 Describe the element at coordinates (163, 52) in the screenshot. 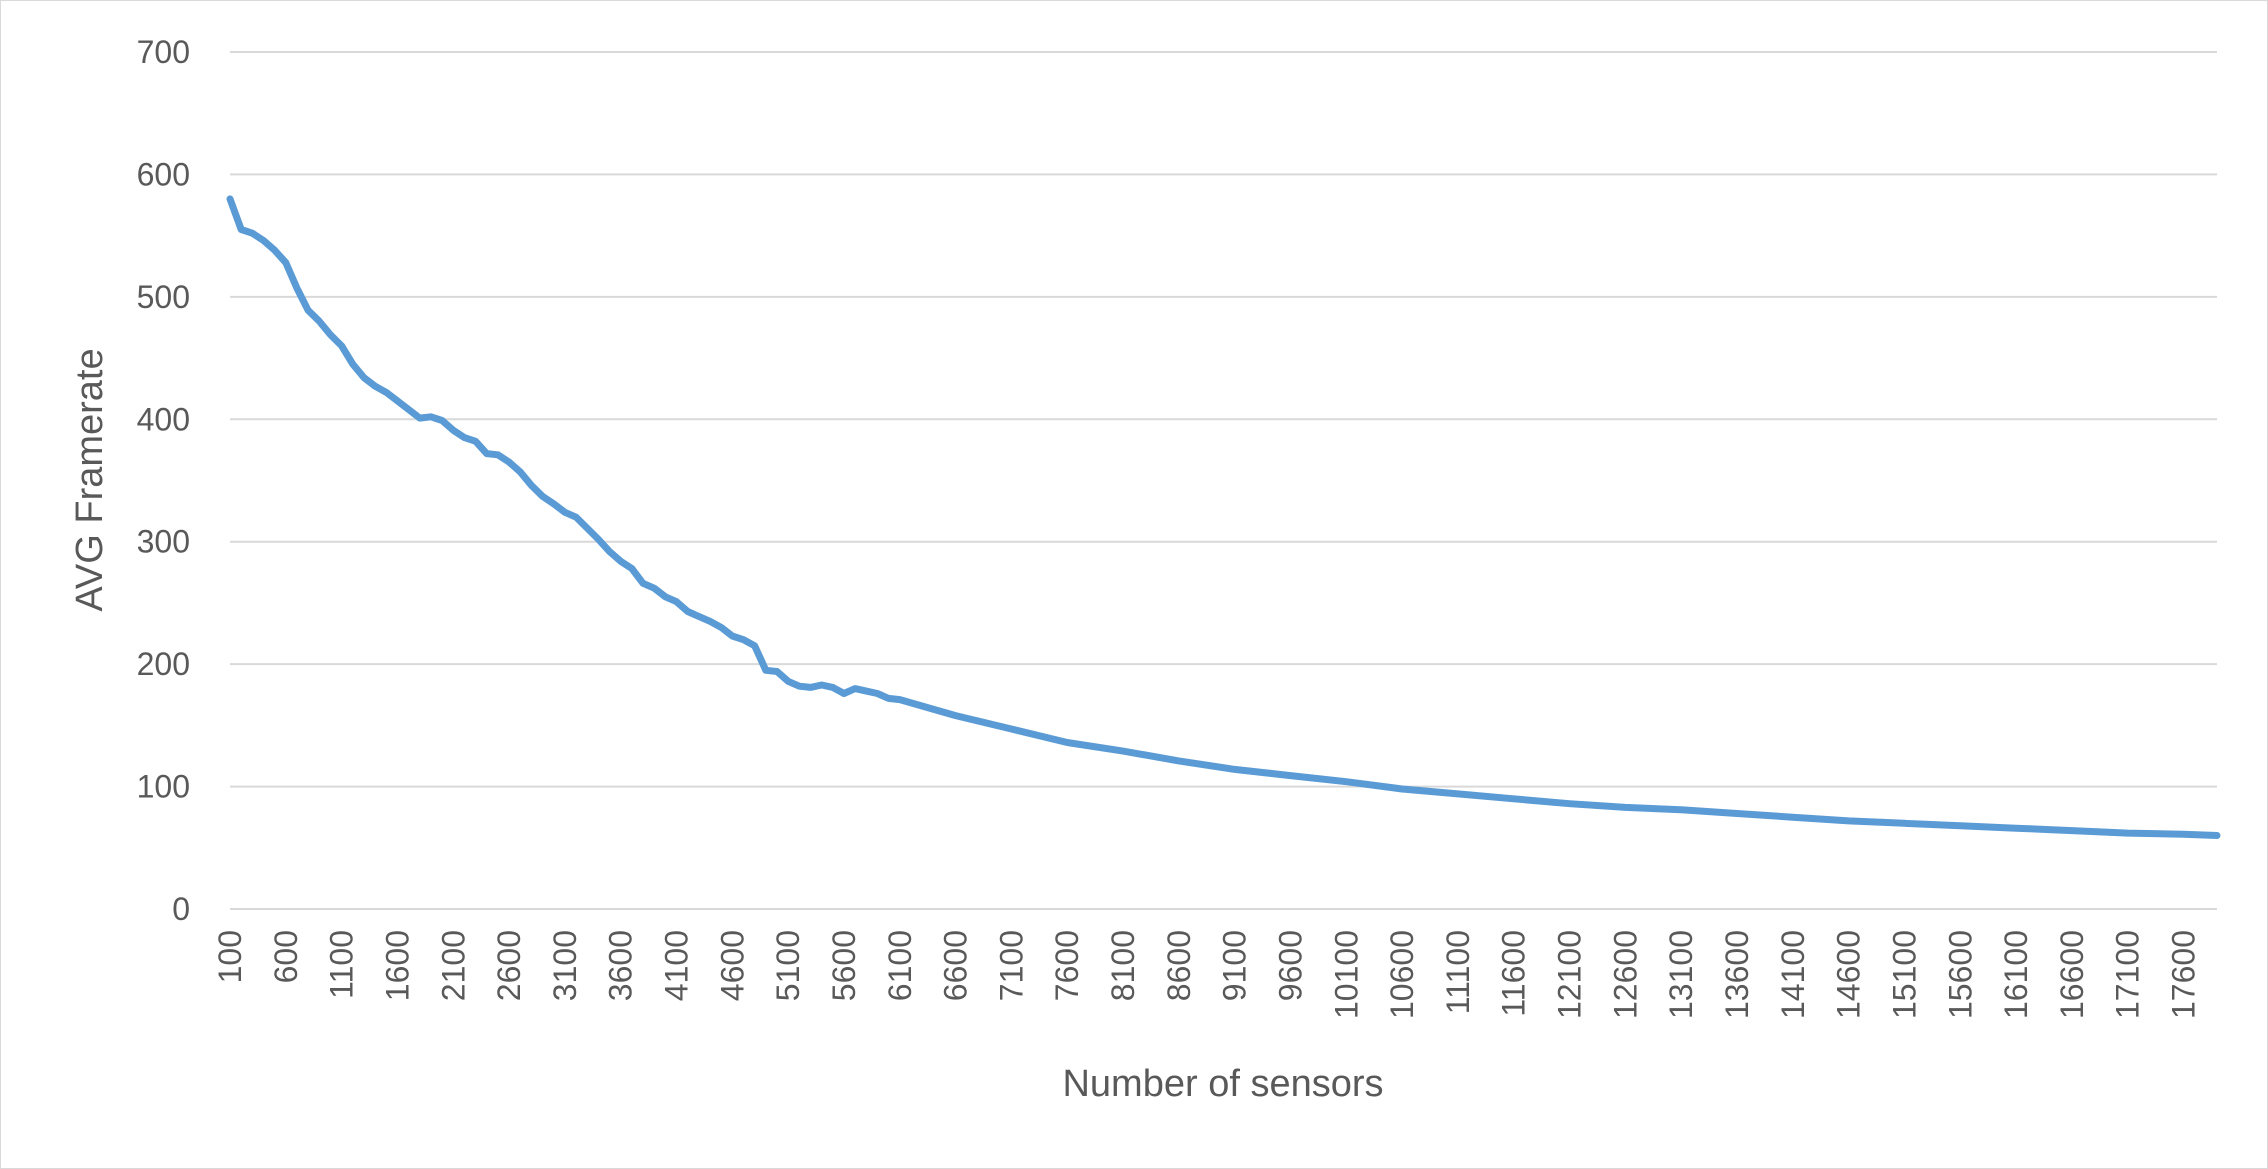

I see `y-tick-label: 700` at that location.